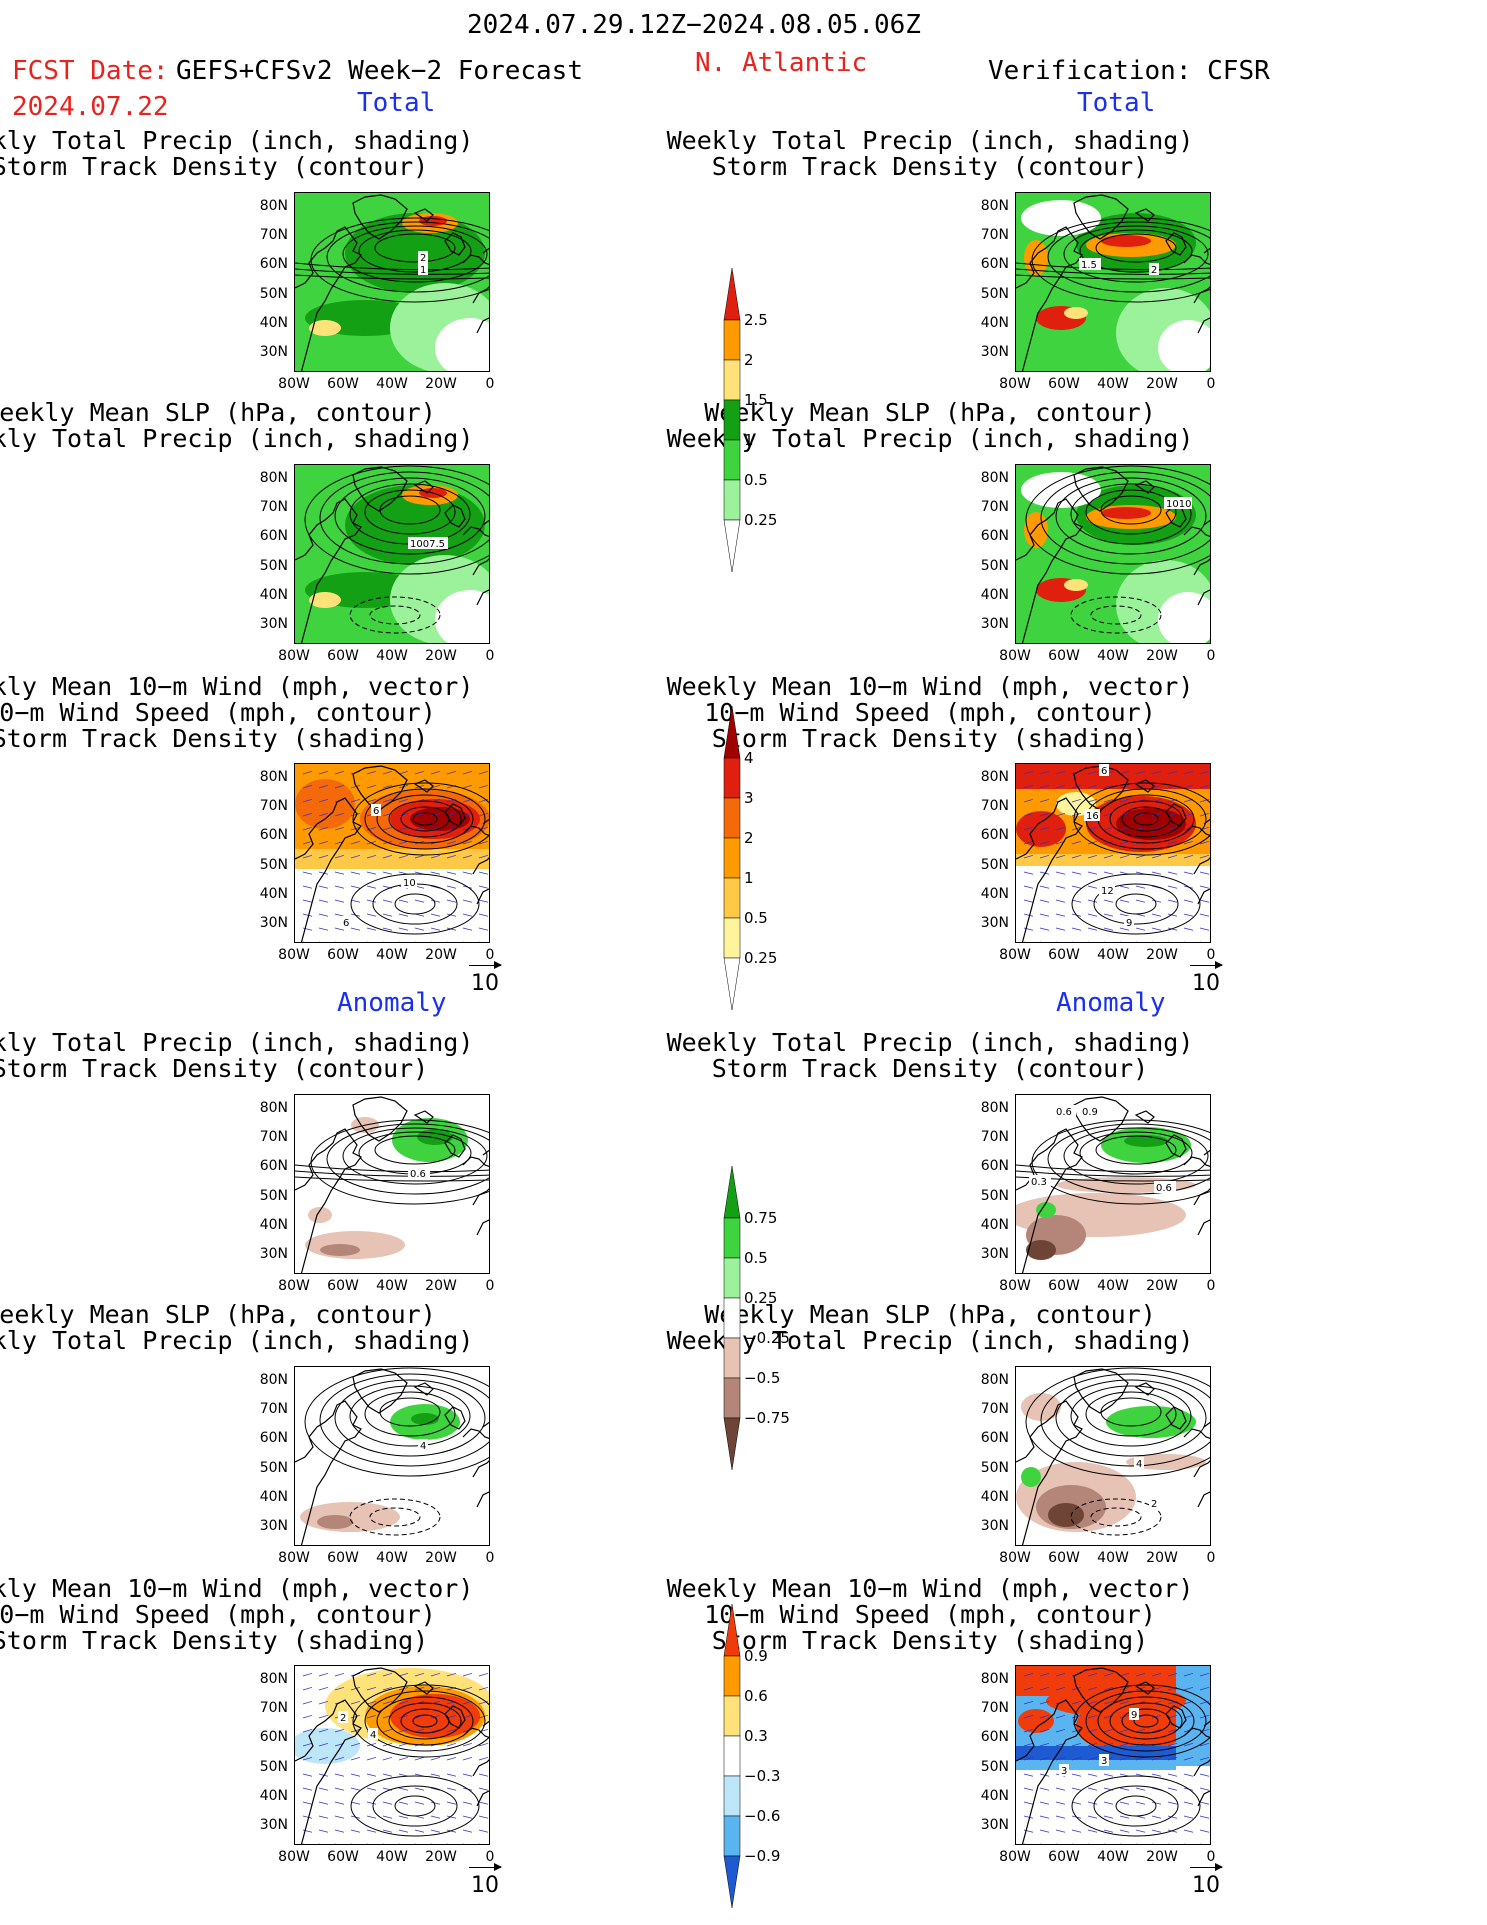 This screenshot has height=1925, width=1487. I want to click on title-line: Weekly Mean 10−m Wind (mph, vector), so click(237, 1588).